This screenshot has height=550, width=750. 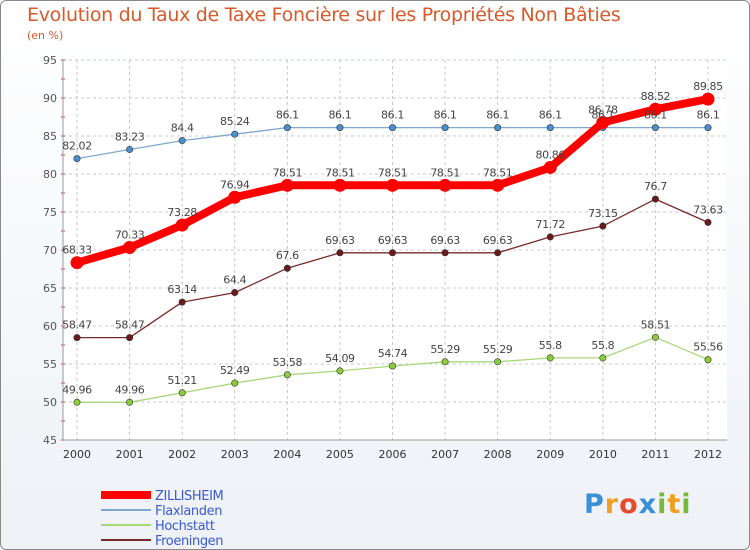 What do you see at coordinates (708, 86) in the screenshot?
I see `data-label: 89.85` at bounding box center [708, 86].